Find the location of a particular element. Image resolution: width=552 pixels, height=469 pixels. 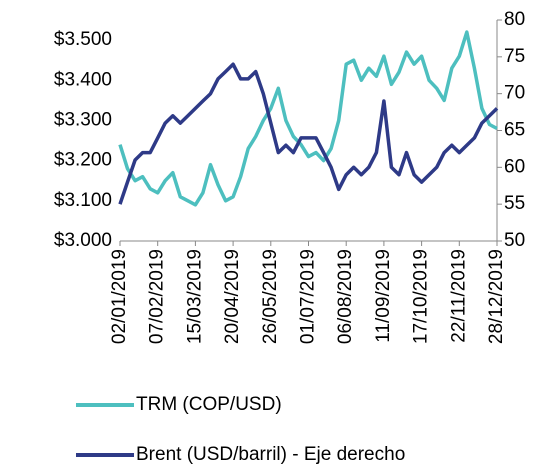

y2-tick-label: 50 is located at coordinates (514, 240).